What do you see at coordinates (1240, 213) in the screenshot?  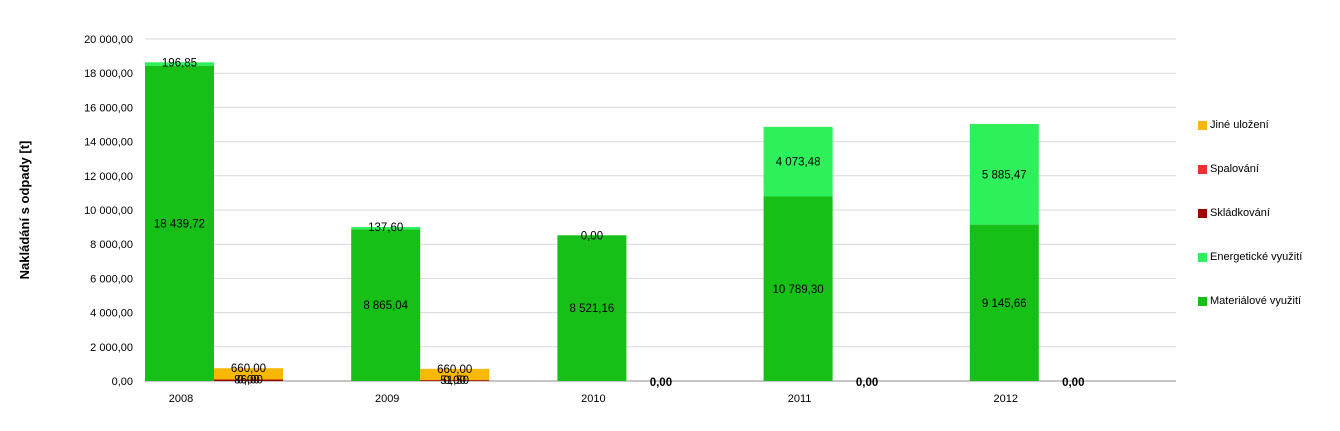 I see `legend-label: Skládkování` at bounding box center [1240, 213].